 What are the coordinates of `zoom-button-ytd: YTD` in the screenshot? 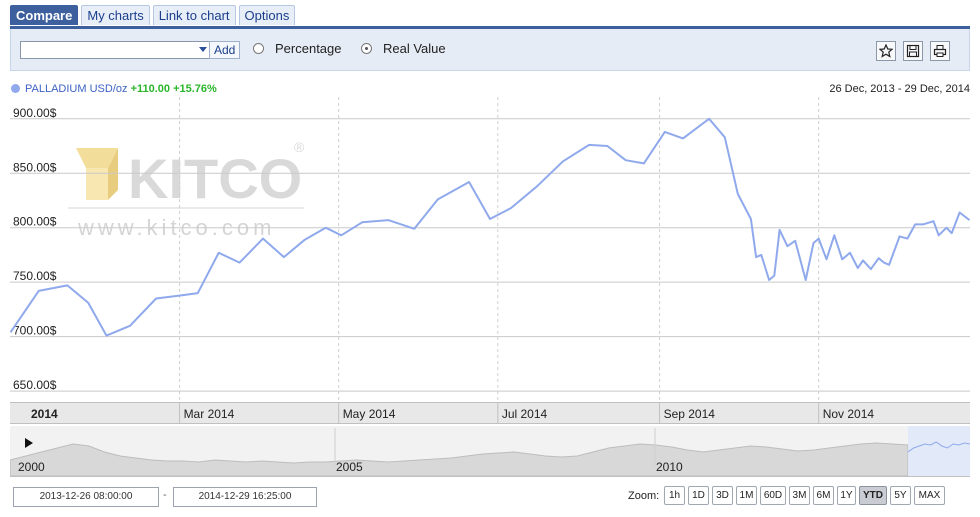 It's located at (873, 495).